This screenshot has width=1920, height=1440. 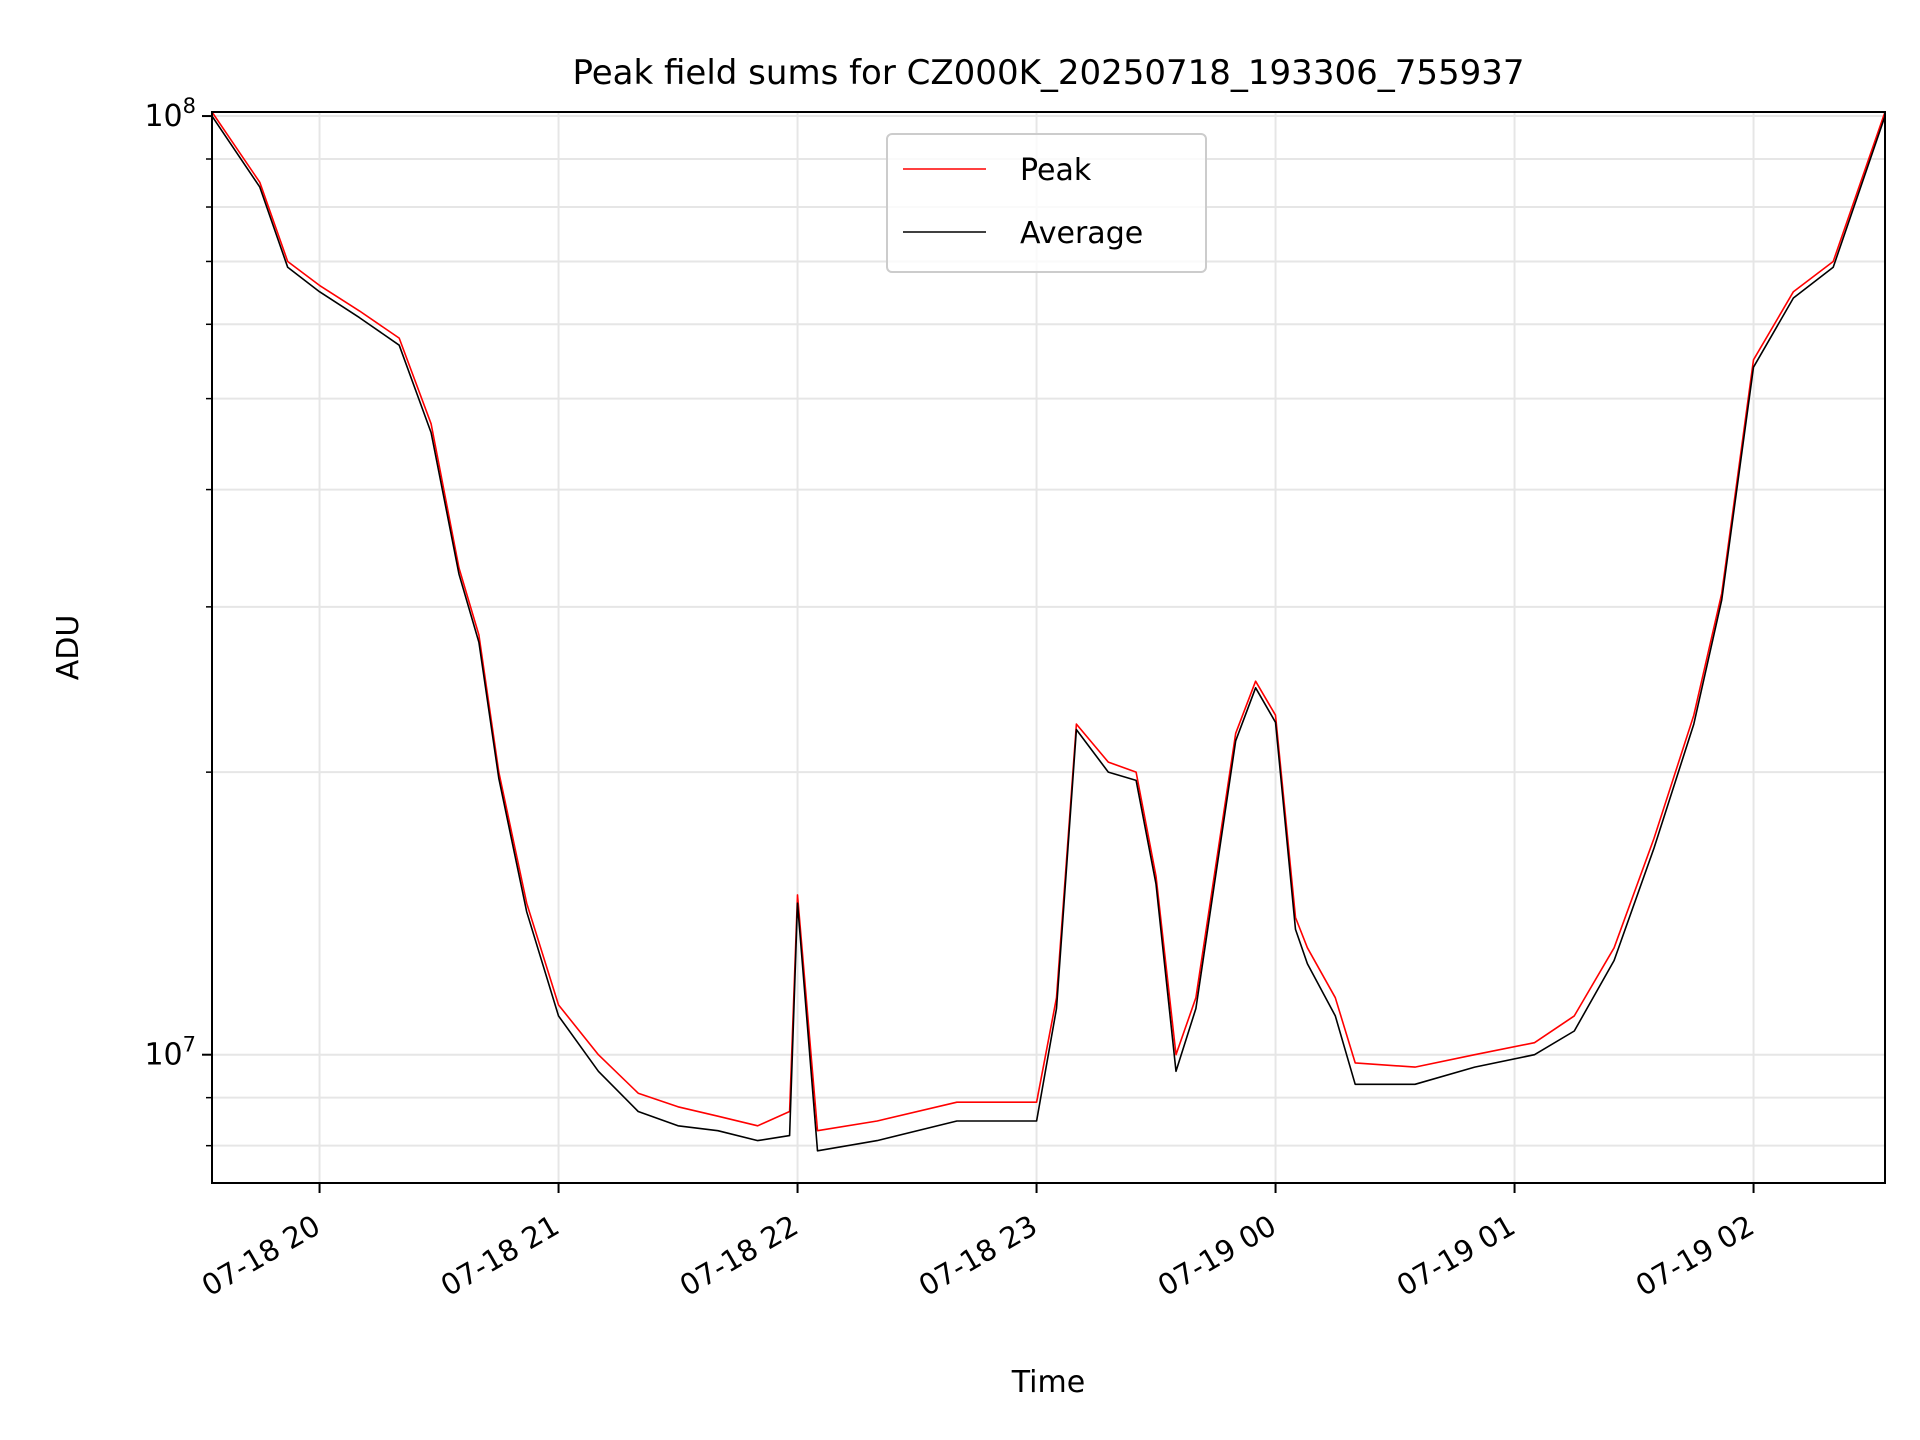 I want to click on x-axis-label: Time, so click(x=1048, y=1382).